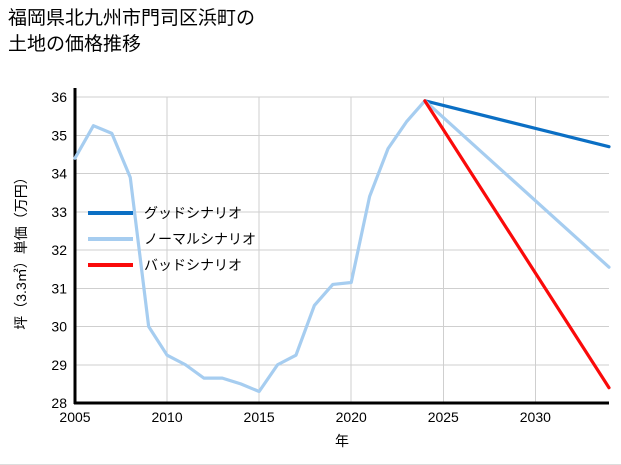 This screenshot has height=465, width=621. Describe the element at coordinates (59, 212) in the screenshot. I see `y-tick-label: 33` at that location.